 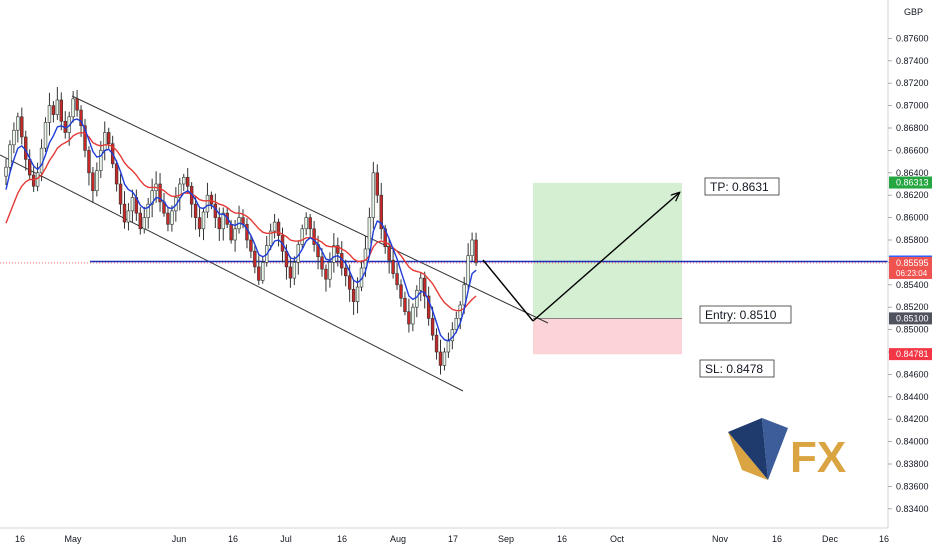 I want to click on x-tick-label: Aug, so click(x=398, y=539).